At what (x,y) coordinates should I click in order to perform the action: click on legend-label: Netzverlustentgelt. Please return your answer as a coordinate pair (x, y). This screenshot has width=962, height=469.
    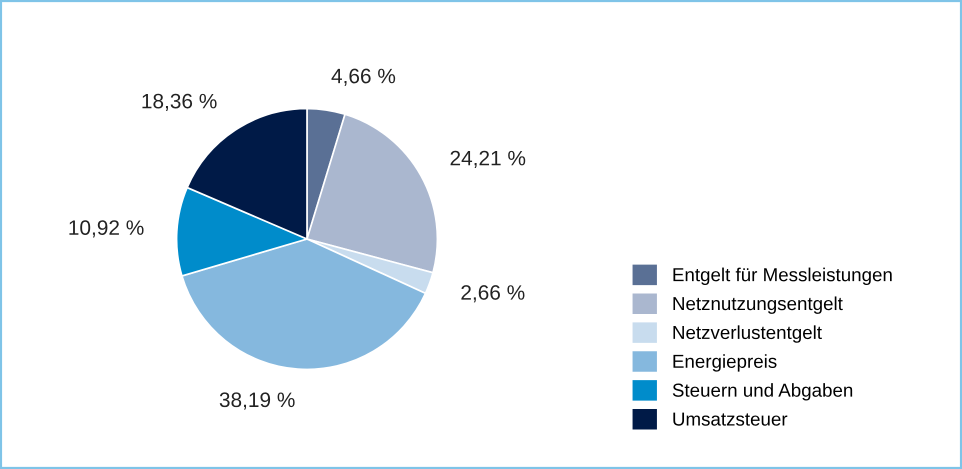
    Looking at the image, I should click on (747, 334).